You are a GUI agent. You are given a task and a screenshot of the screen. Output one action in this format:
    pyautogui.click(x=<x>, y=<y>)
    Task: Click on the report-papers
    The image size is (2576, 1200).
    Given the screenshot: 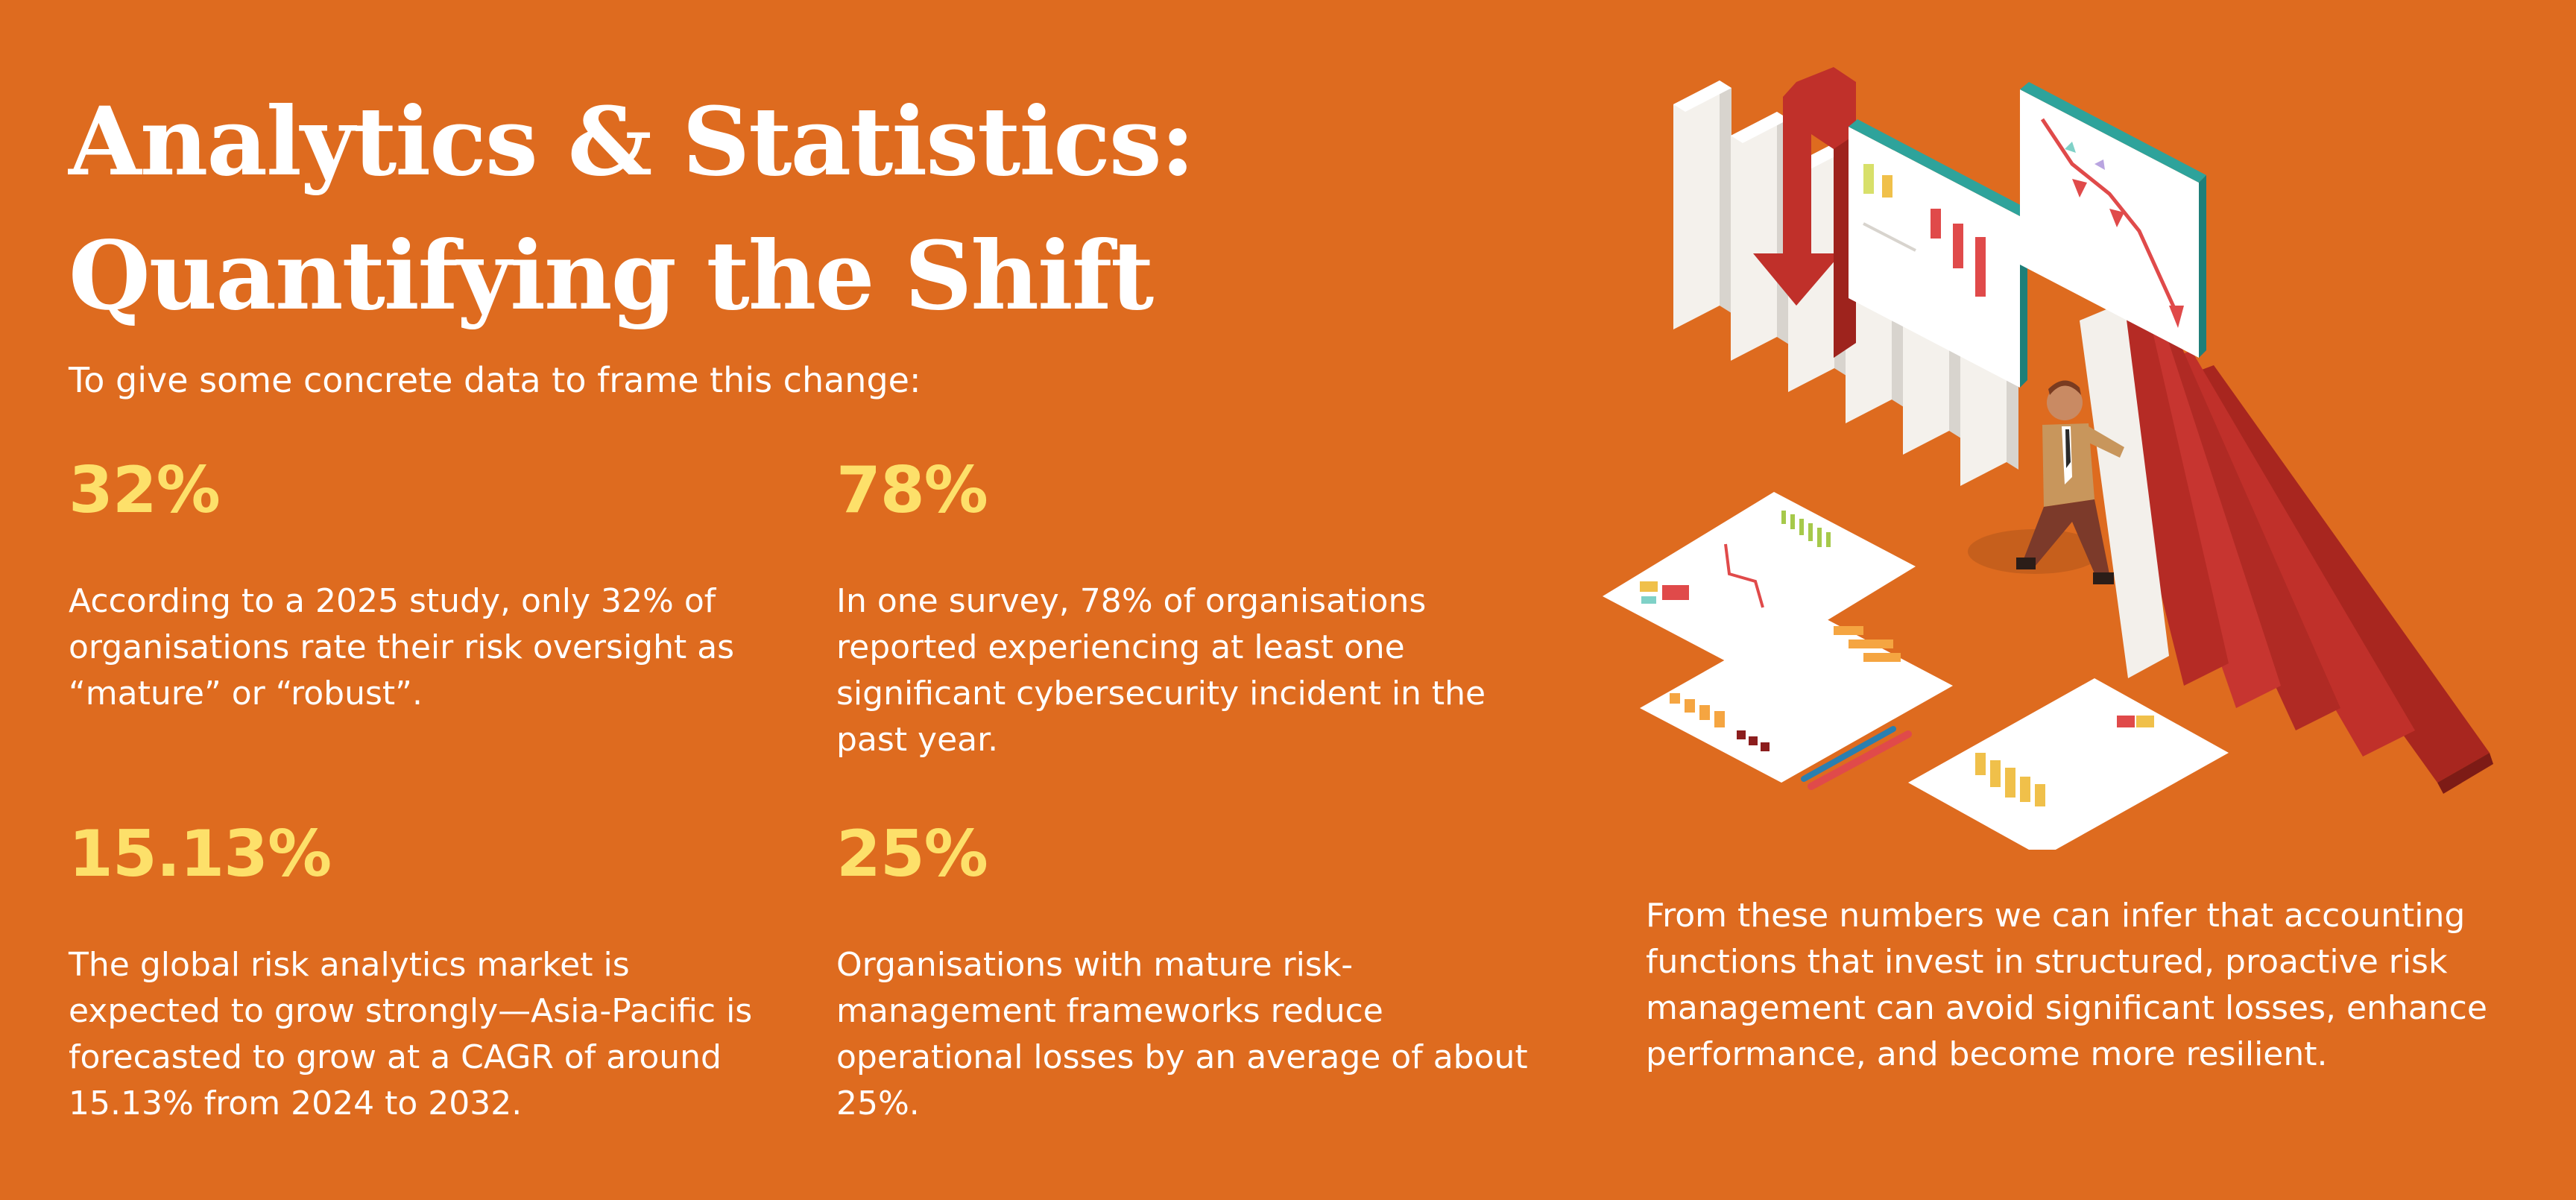 What is the action you would take?
    pyautogui.click(x=1916, y=671)
    